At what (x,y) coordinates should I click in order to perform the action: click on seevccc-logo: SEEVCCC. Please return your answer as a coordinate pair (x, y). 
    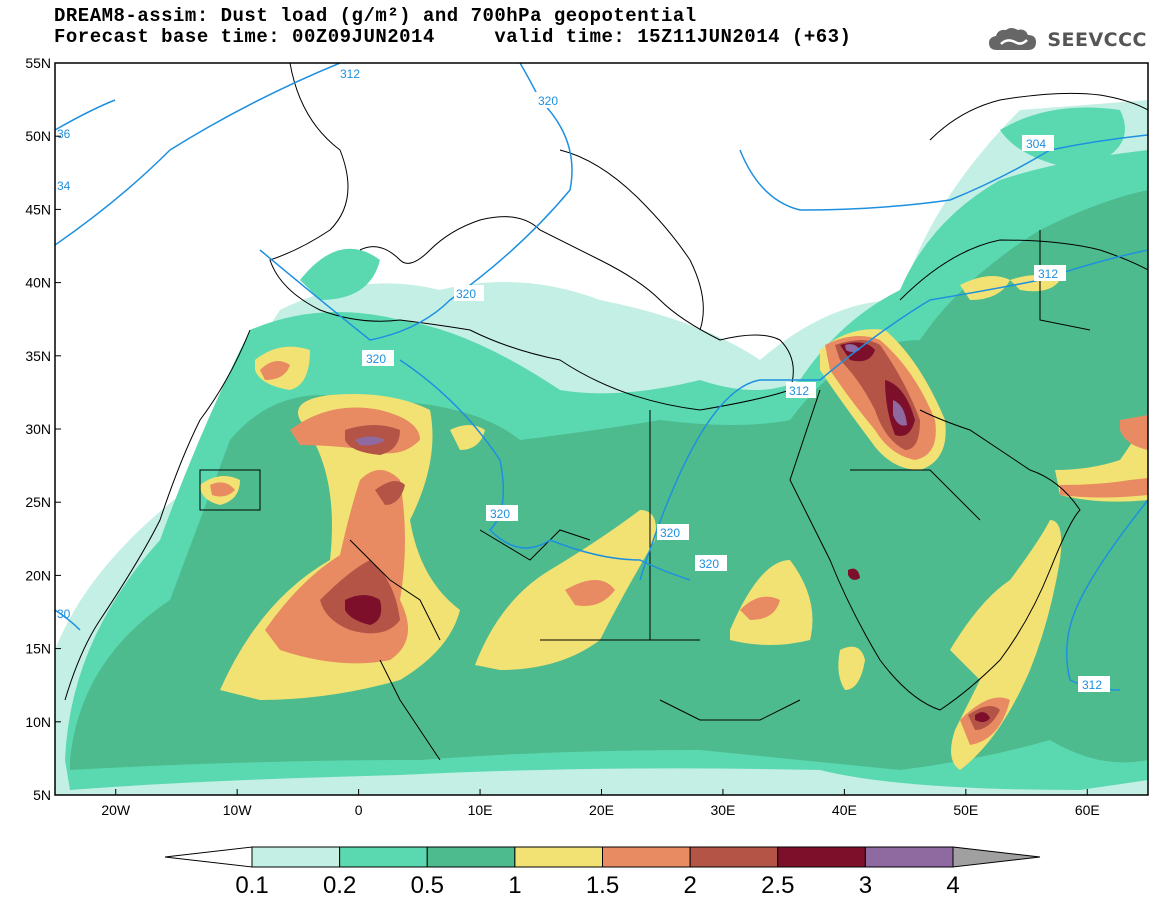
    Looking at the image, I should click on (1067, 40).